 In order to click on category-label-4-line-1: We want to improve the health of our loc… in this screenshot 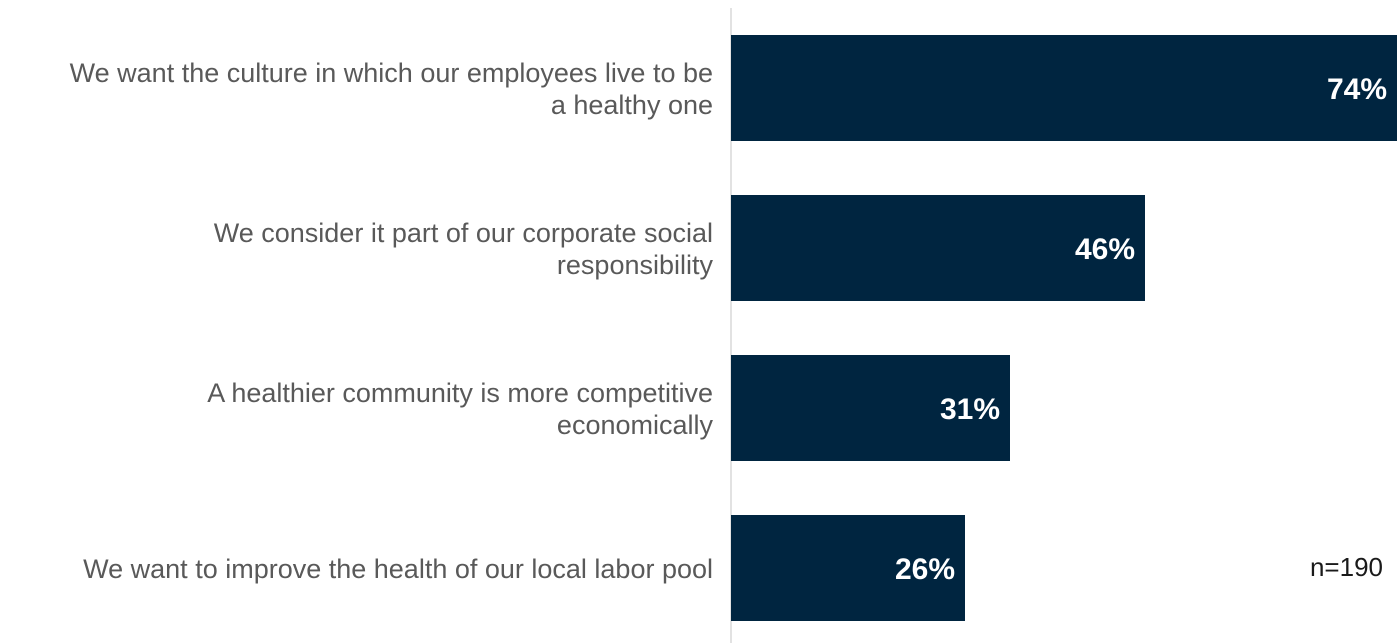, I will do `click(398, 569)`.